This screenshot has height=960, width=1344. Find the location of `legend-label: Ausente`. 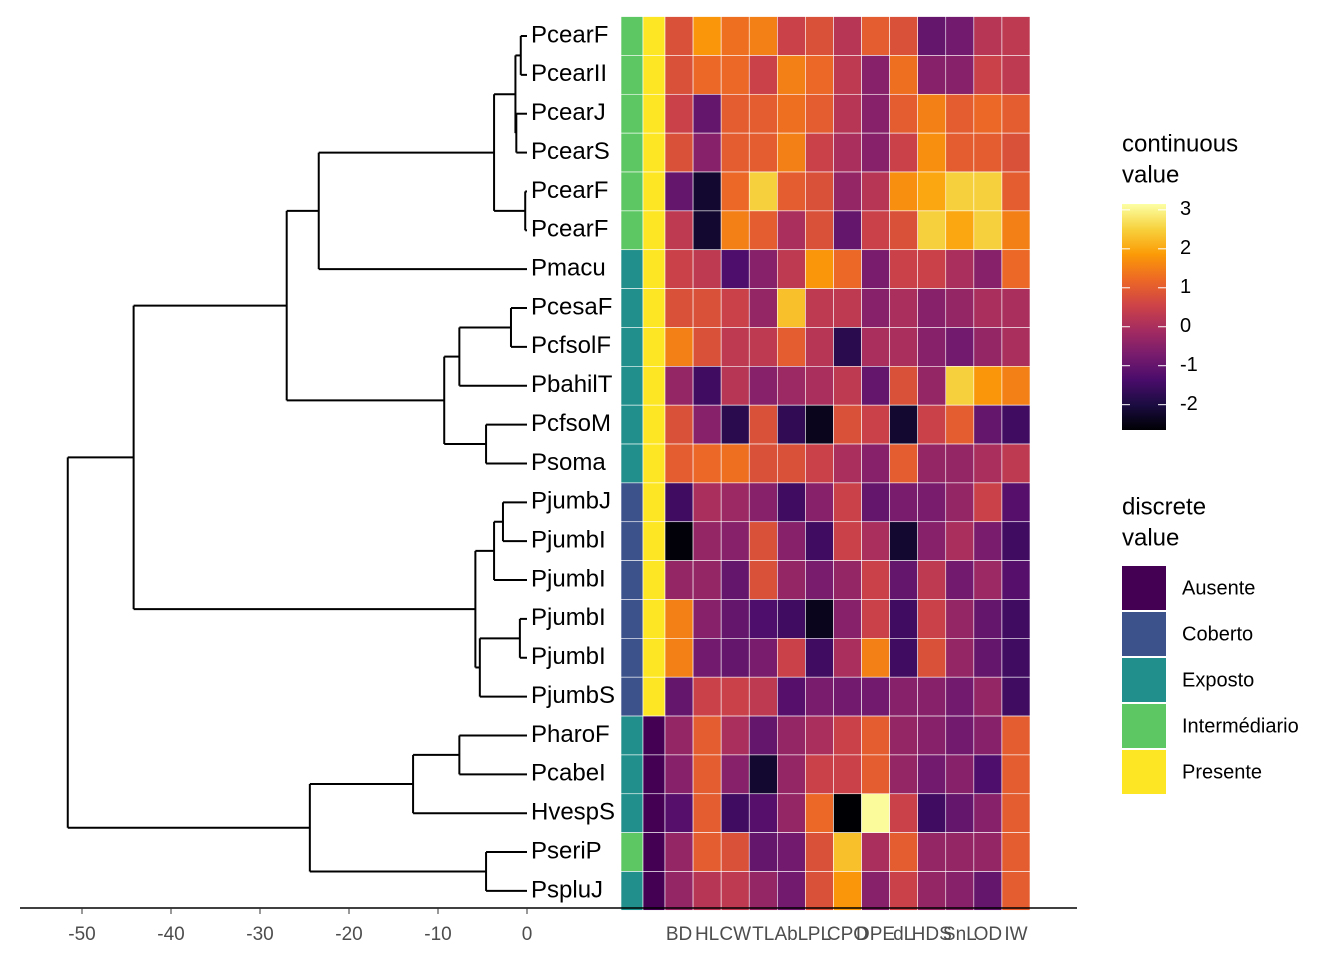

legend-label: Ausente is located at coordinates (1218, 588).